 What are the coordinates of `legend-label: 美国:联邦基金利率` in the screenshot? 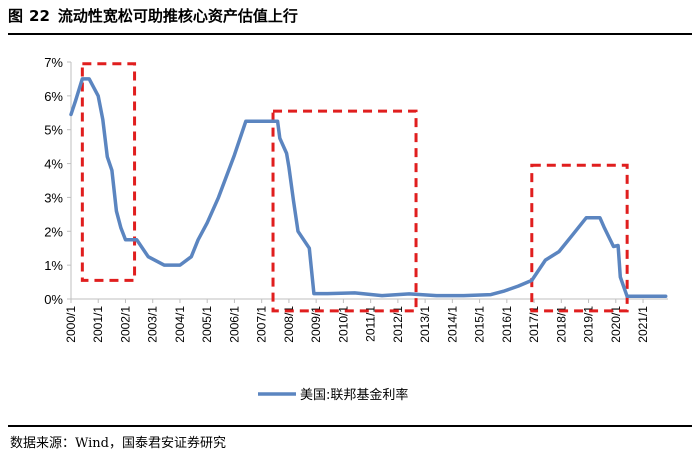 It's located at (354, 395).